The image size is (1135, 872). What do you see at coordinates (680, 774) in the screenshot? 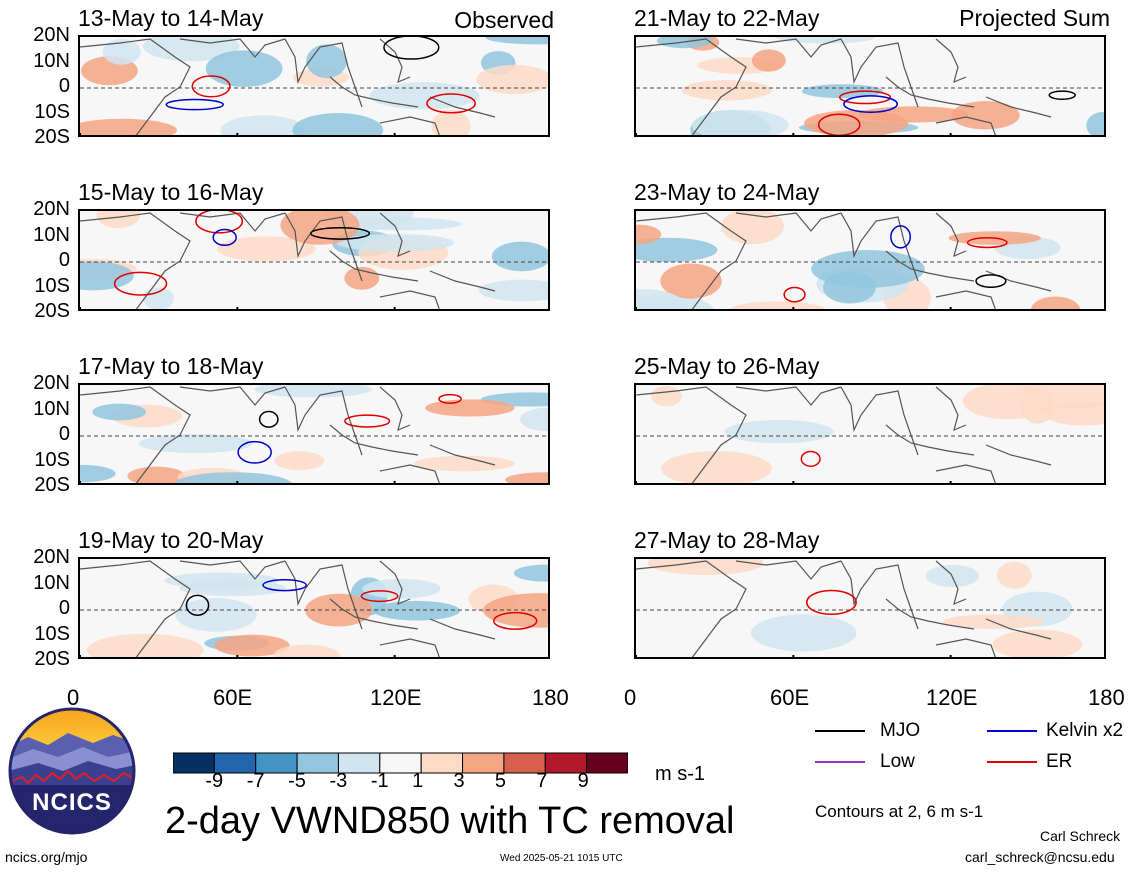
I see `colorbar-units: m s-1` at bounding box center [680, 774].